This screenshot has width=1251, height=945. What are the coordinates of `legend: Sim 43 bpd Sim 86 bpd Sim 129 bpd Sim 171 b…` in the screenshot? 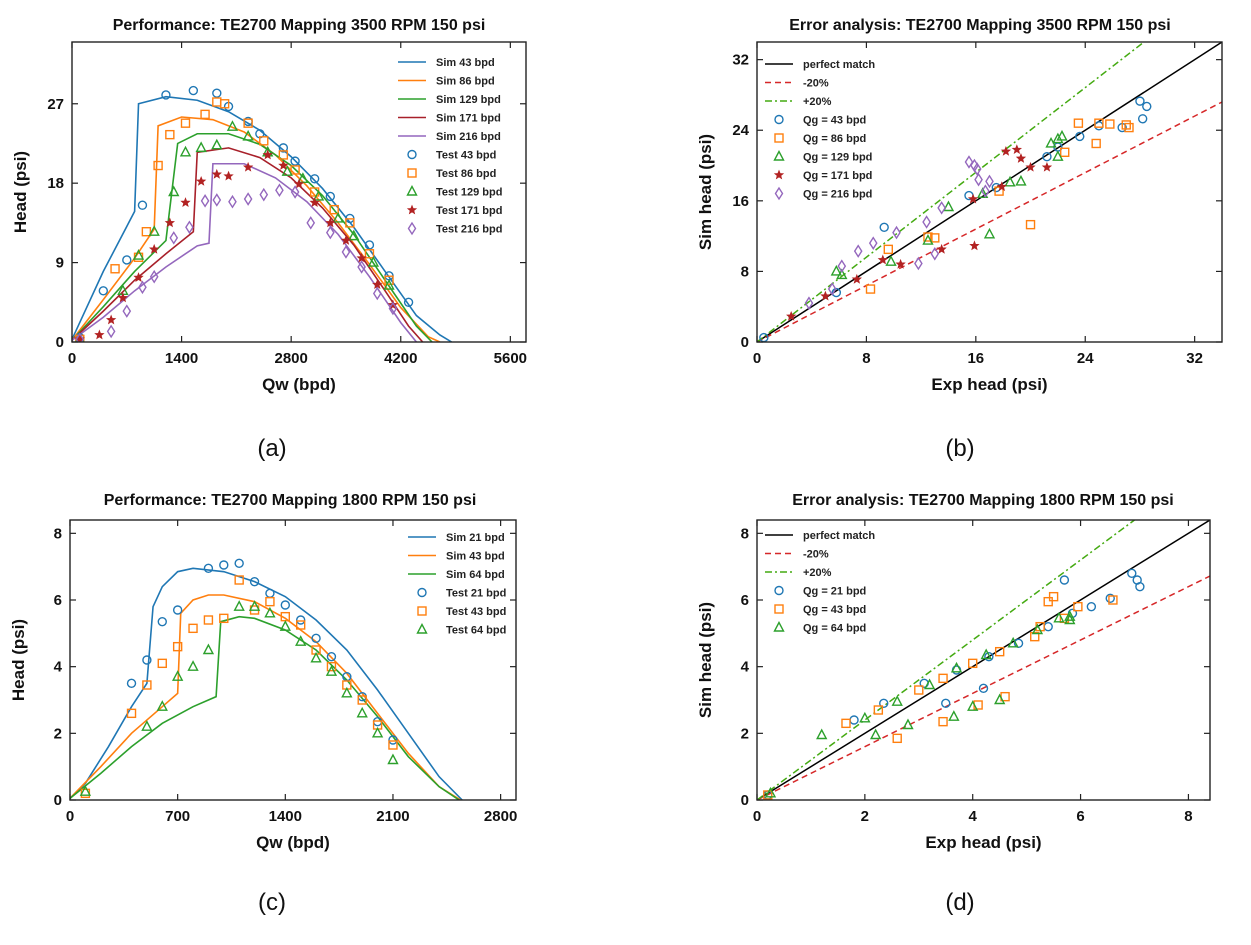 It's located at (450, 146).